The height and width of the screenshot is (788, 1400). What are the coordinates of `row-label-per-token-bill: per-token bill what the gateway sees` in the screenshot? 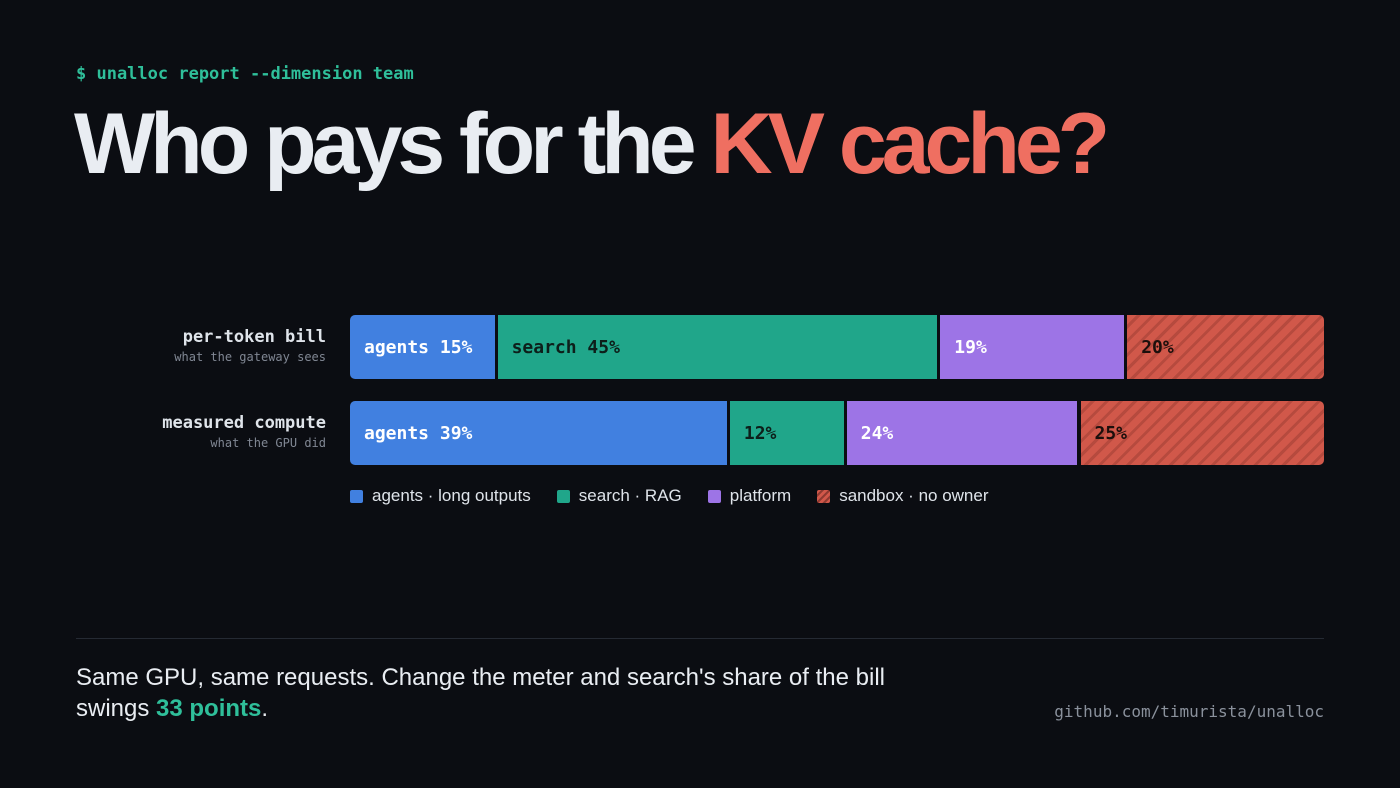 It's located at (250, 346).